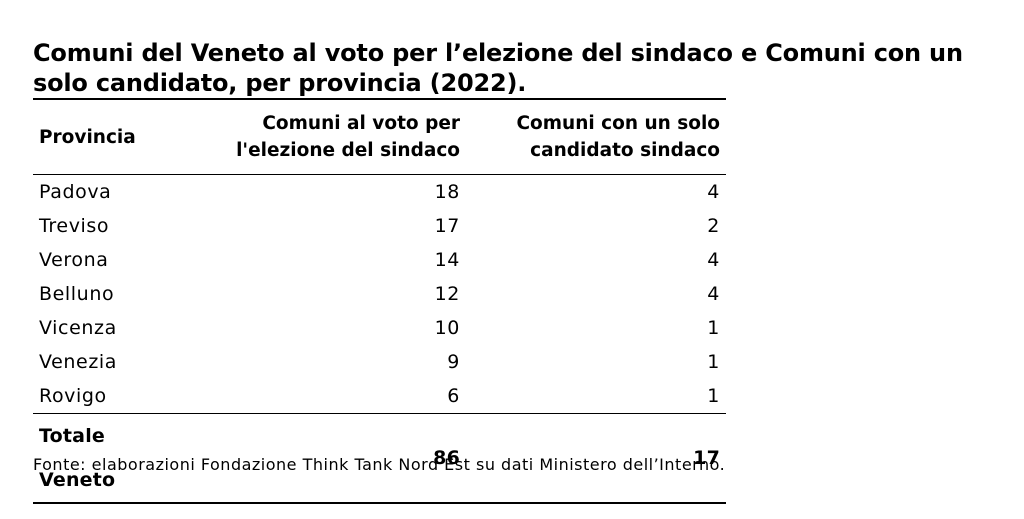 This screenshot has height=519, width=1024. What do you see at coordinates (447, 260) in the screenshot?
I see `cell-comuni-al-voto: 14` at bounding box center [447, 260].